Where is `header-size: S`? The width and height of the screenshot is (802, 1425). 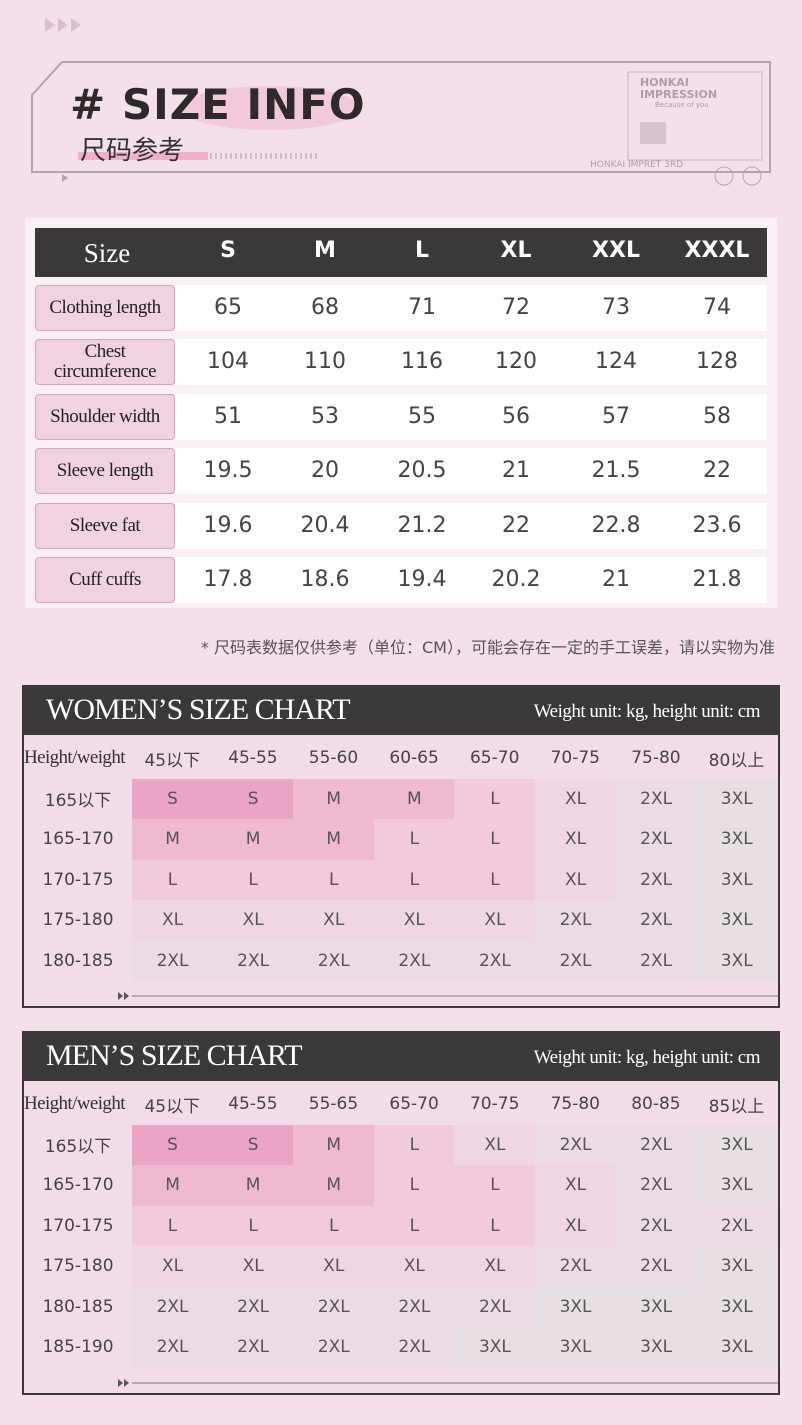 header-size: S is located at coordinates (228, 250).